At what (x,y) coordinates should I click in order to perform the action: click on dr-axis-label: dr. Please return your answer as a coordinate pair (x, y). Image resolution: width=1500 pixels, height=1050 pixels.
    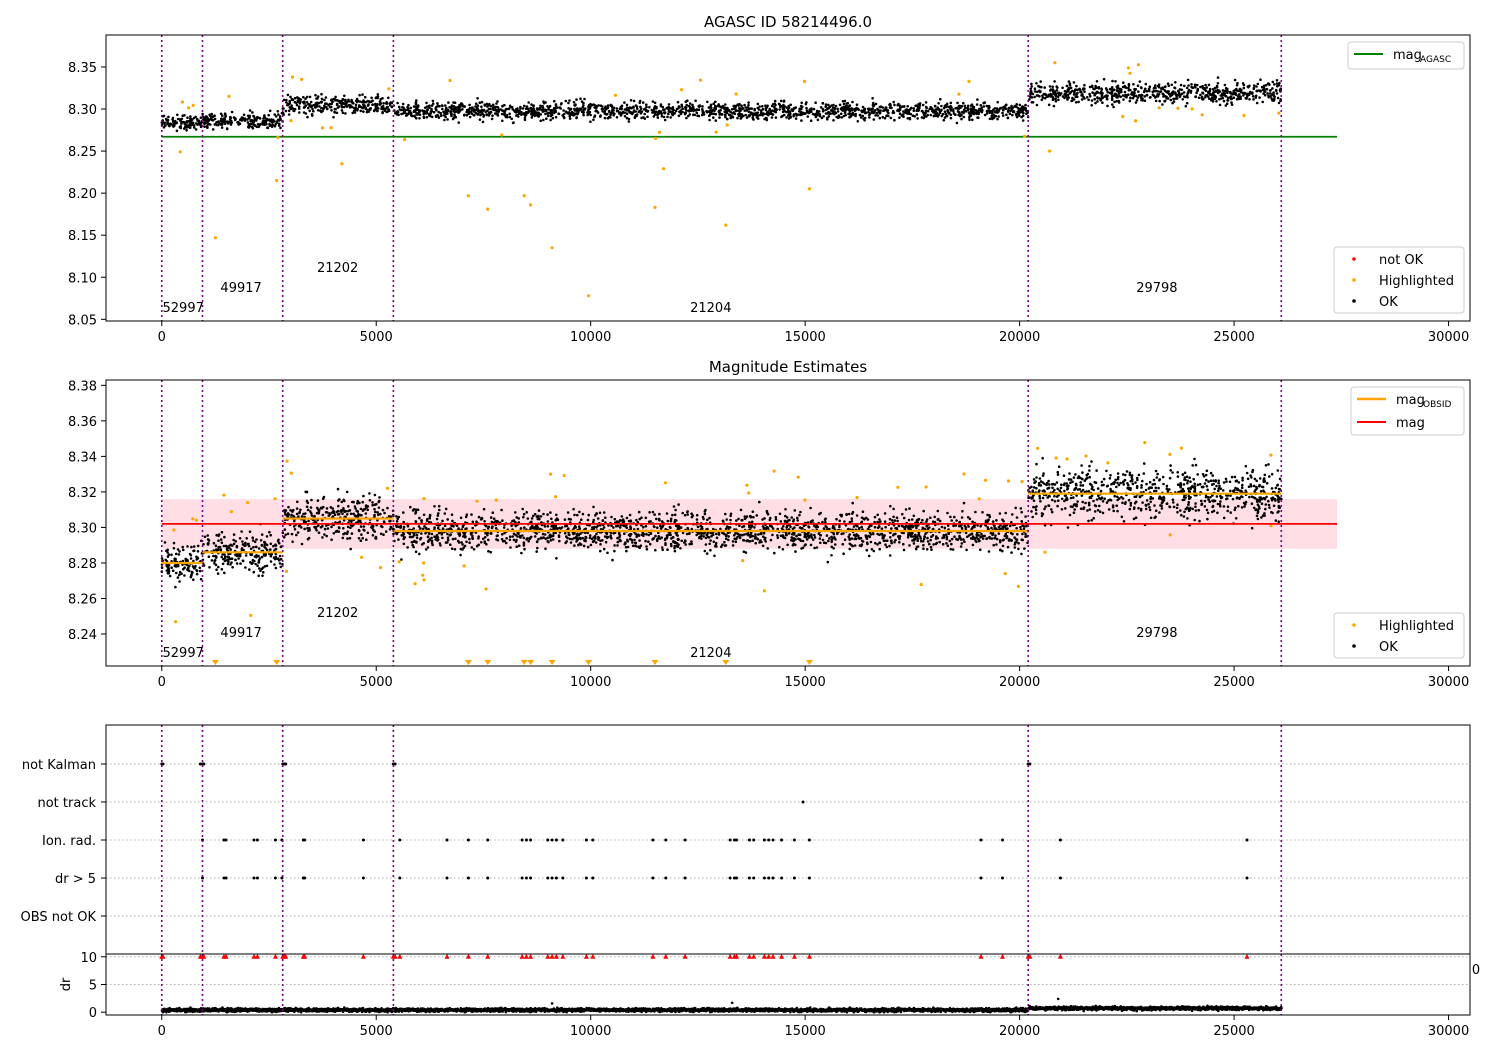
    Looking at the image, I should click on (66, 984).